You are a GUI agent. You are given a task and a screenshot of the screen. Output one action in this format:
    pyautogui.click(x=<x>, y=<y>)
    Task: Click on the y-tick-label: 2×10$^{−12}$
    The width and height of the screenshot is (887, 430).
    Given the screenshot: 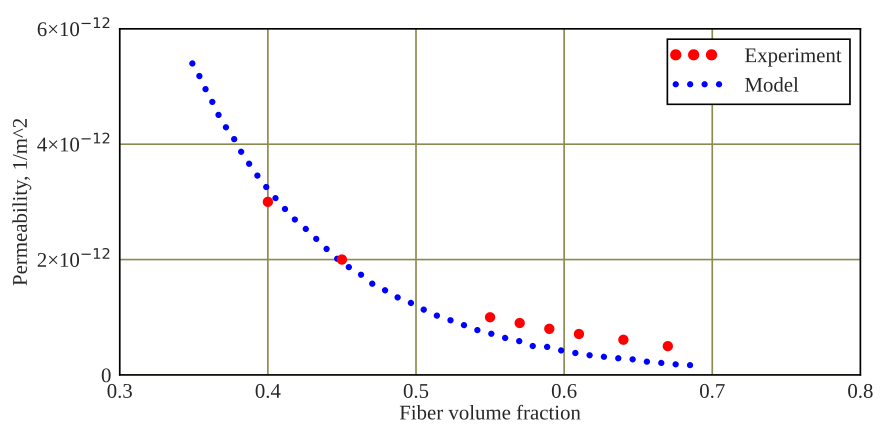 What is the action you would take?
    pyautogui.click(x=74, y=257)
    